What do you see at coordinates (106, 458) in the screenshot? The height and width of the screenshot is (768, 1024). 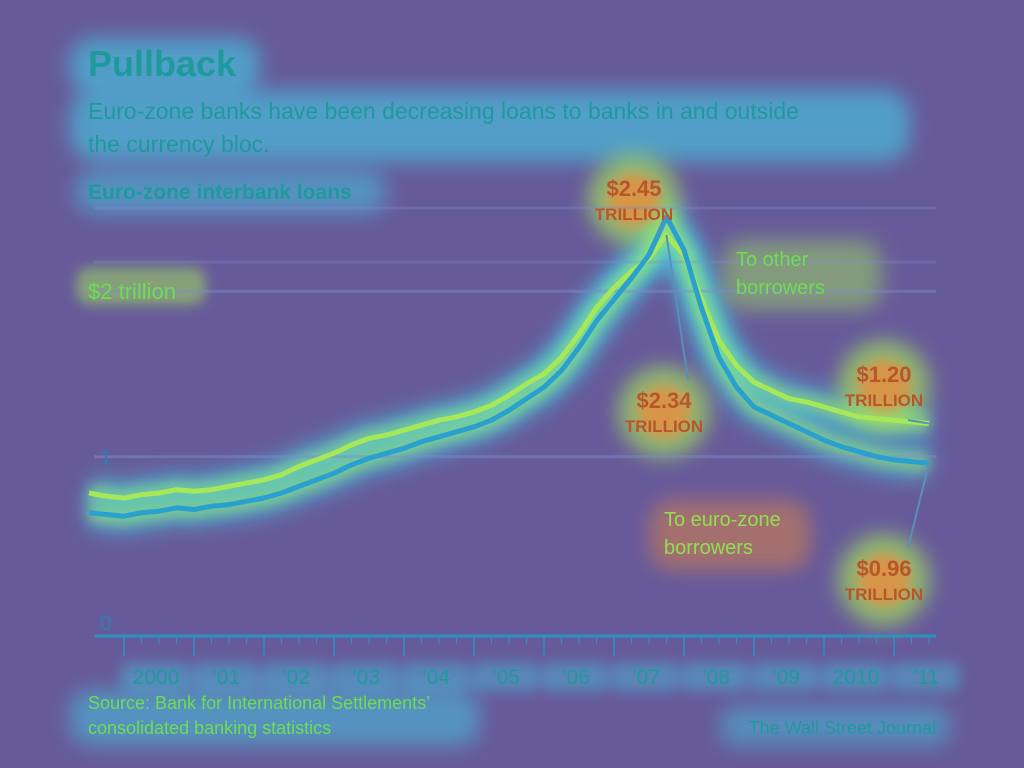 I see `y-tick-label: 1` at bounding box center [106, 458].